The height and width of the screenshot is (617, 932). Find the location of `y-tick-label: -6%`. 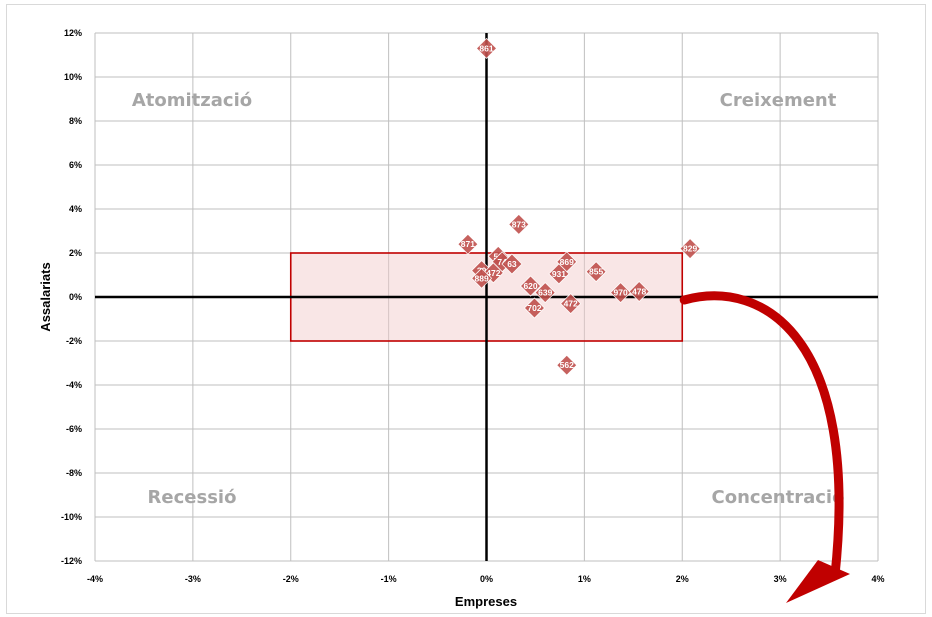

y-tick-label: -6% is located at coordinates (74, 429).